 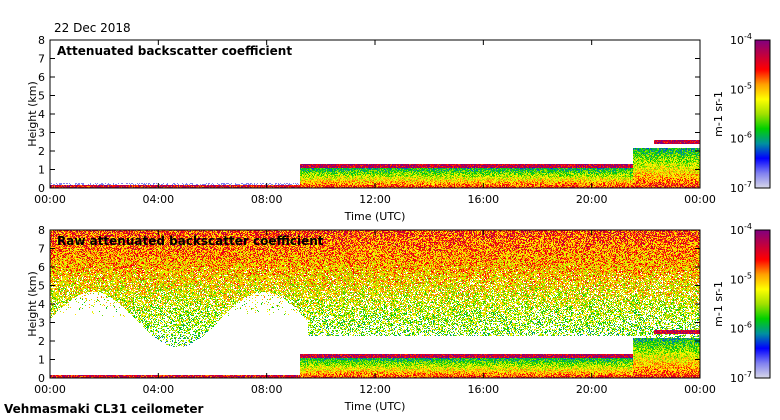 I want to click on plot-title: Raw attenuated backscatter coefficient, so click(x=190, y=241).